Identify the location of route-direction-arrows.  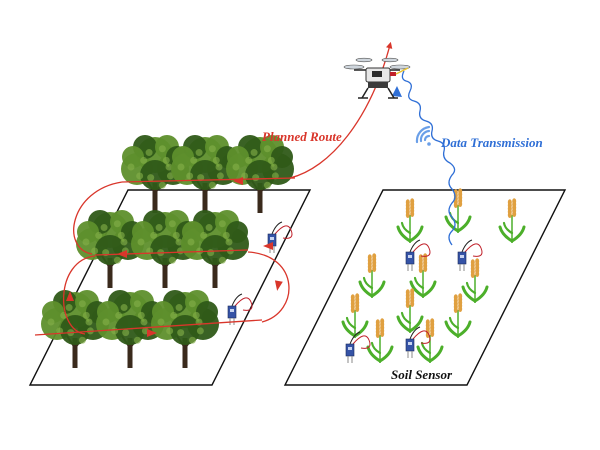
(174, 257).